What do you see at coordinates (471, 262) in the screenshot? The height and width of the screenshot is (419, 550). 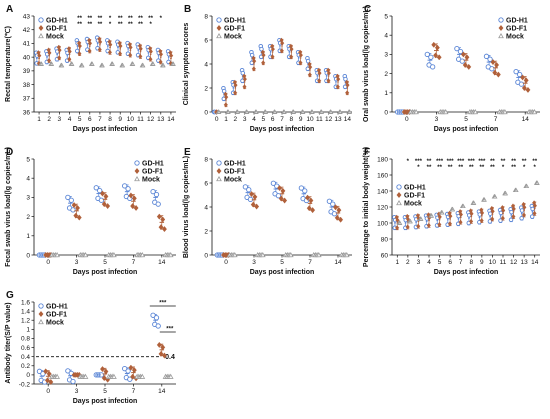 I see `x-tick-label: 8` at bounding box center [471, 262].